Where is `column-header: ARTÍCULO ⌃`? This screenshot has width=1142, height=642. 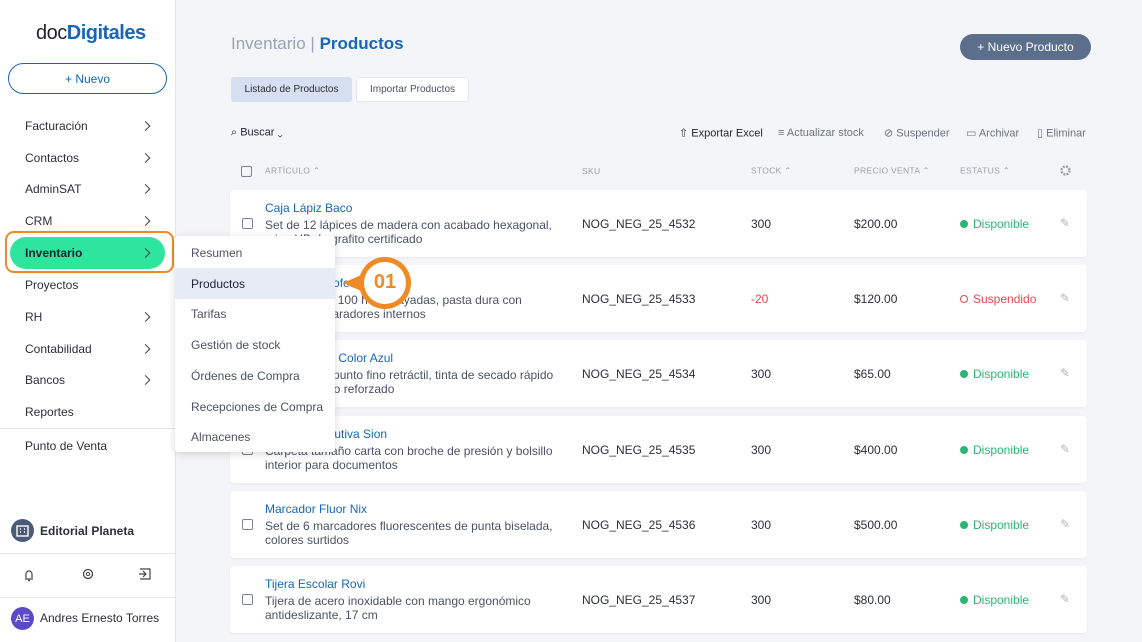 column-header: ARTÍCULO ⌃ is located at coordinates (293, 170).